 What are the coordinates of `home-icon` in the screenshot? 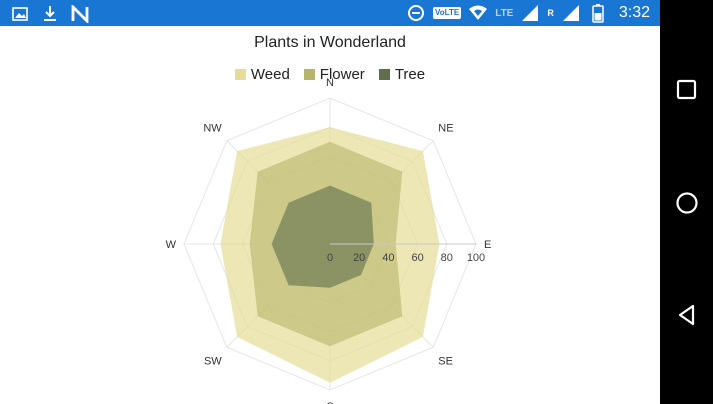 It's located at (686, 203).